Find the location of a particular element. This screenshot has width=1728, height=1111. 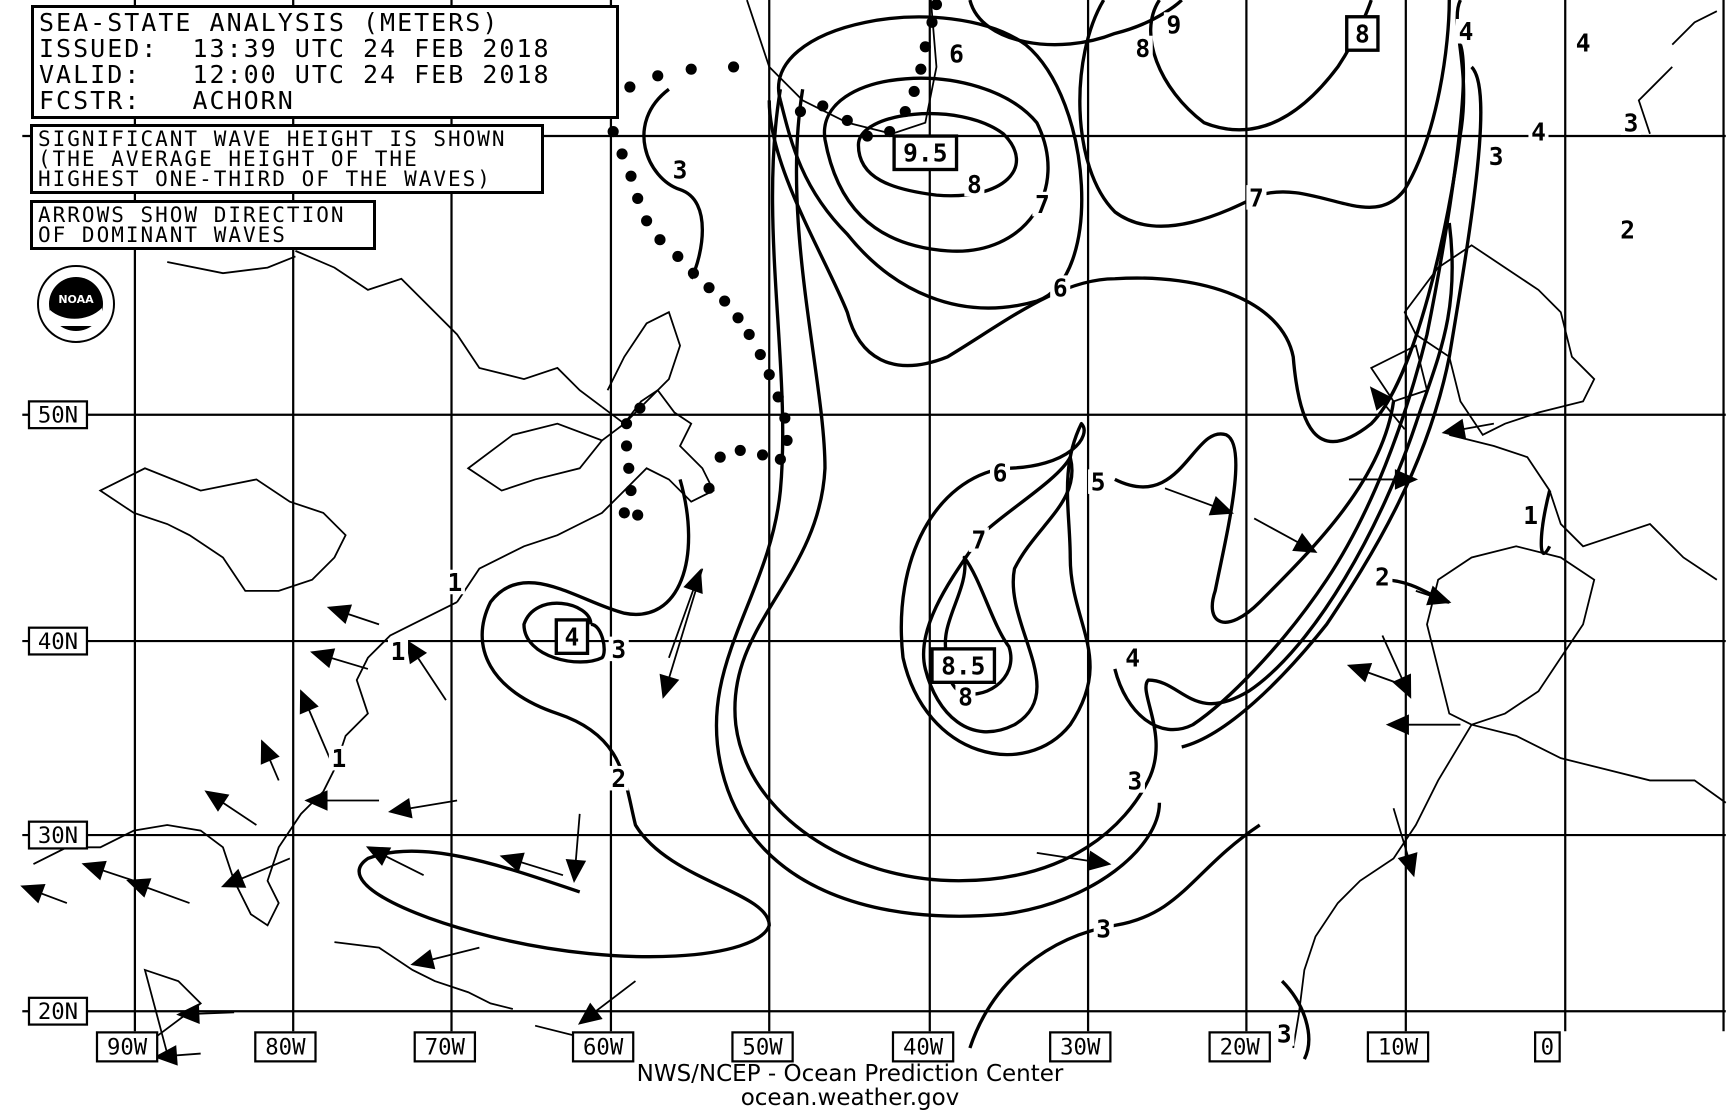

issued-line: ISSUED: 13:39 UTC 24 FEB 2018 is located at coordinates (325, 49).